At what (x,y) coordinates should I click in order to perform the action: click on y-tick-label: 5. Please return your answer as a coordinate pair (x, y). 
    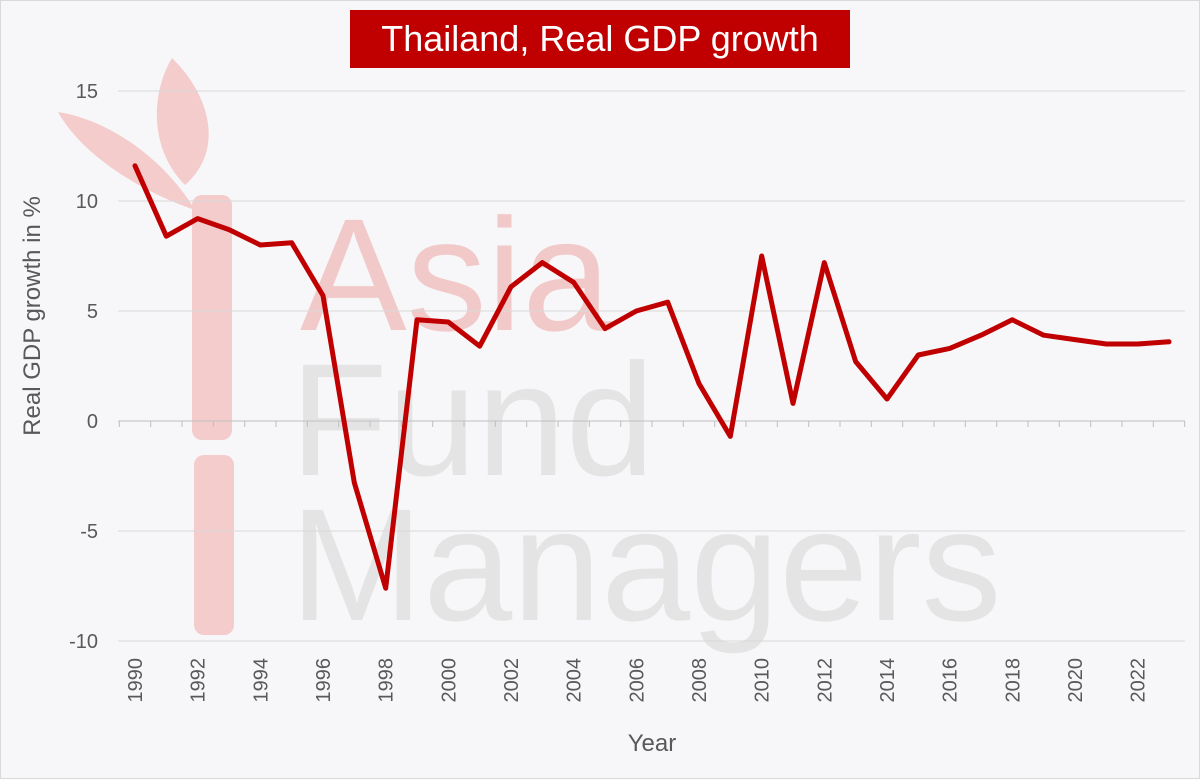
    Looking at the image, I should click on (92, 312).